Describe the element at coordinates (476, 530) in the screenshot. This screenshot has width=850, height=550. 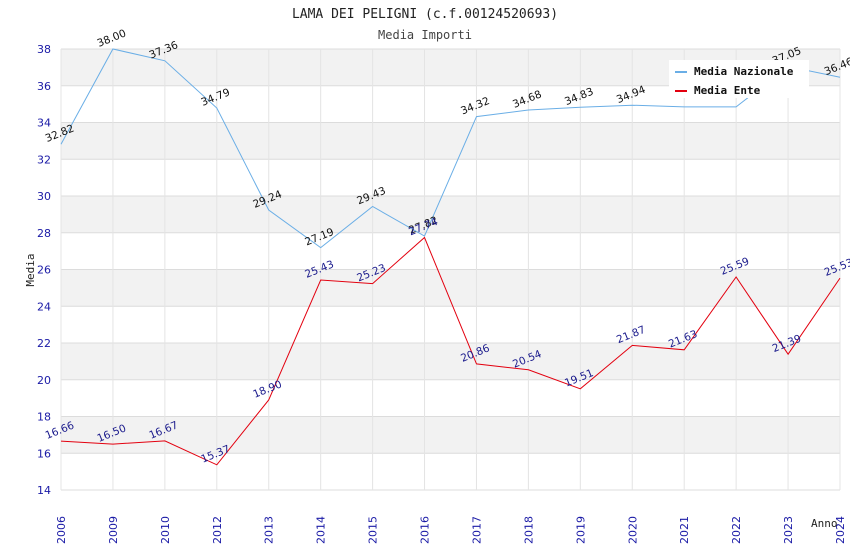
I see `x-tick-label: 2017` at that location.